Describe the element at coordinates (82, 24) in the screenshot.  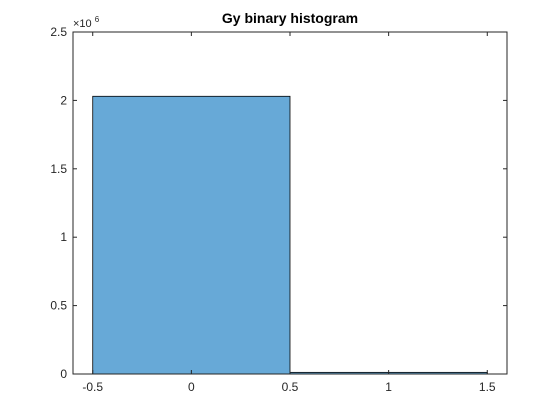
I see `y-exponent-base: ×10` at that location.